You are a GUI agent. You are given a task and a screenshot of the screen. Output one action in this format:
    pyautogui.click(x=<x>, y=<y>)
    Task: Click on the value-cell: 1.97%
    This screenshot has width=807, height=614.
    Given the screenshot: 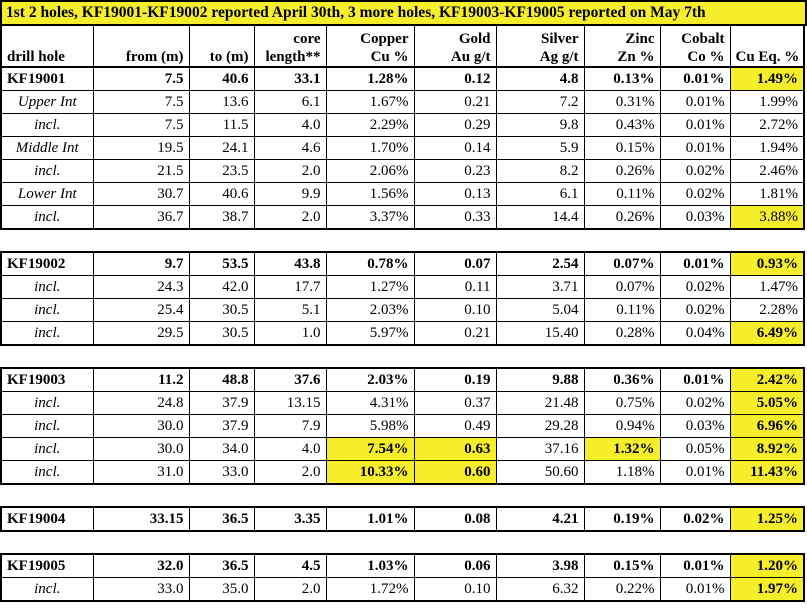 What is the action you would take?
    pyautogui.click(x=767, y=589)
    